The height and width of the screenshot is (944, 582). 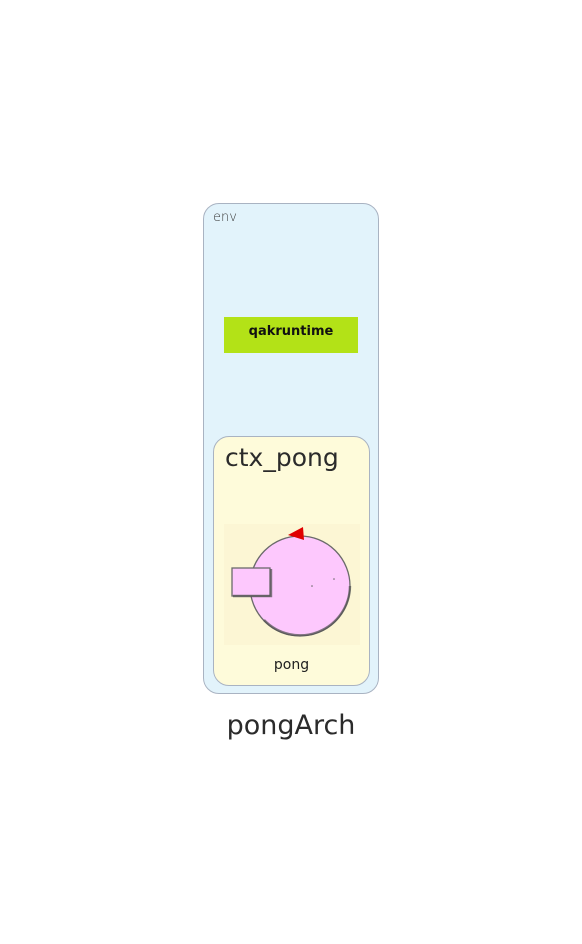 I want to click on actor-icon-shadow, so click(x=307, y=611).